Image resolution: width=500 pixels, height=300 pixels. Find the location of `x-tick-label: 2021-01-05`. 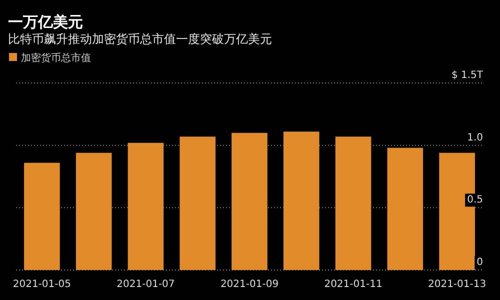

x-tick-label: 2021-01-05 is located at coordinates (42, 284).